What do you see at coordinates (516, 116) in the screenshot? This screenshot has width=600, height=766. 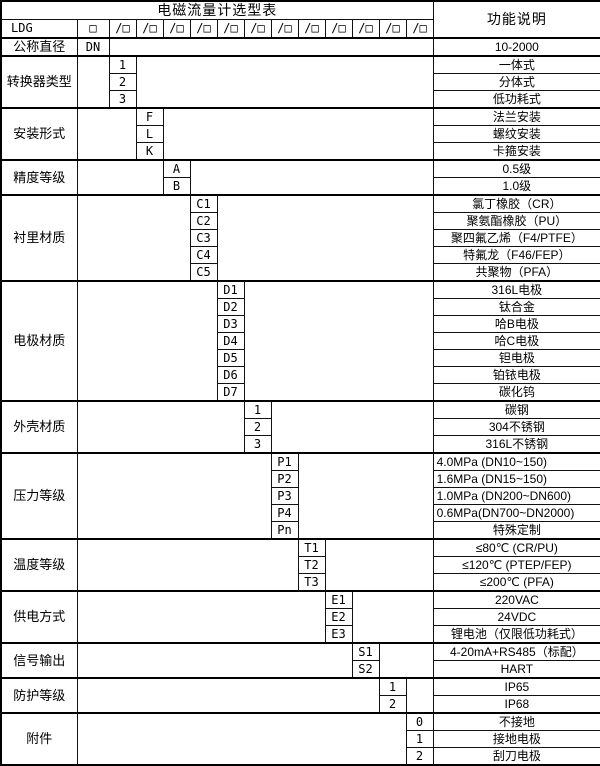 I see `desc-cell-installation-type-0: 法兰安装` at bounding box center [516, 116].